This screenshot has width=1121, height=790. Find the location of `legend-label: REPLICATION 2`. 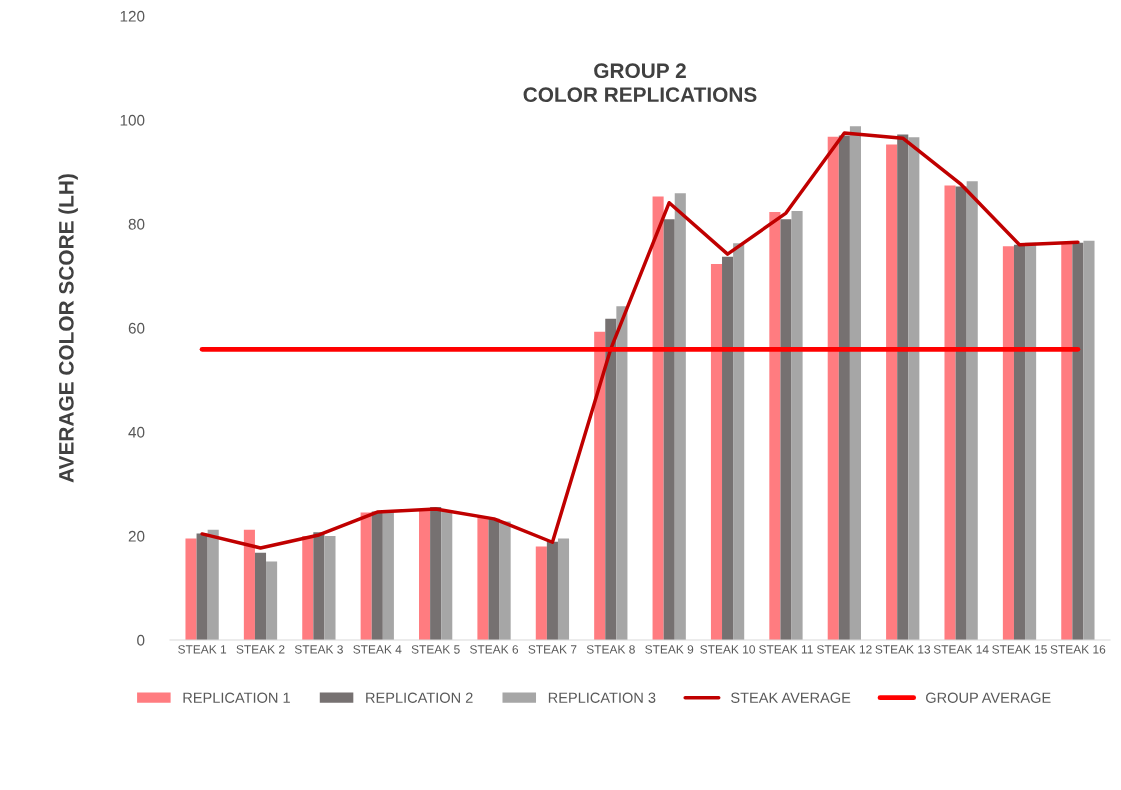

legend-label: REPLICATION 2 is located at coordinates (419, 697).